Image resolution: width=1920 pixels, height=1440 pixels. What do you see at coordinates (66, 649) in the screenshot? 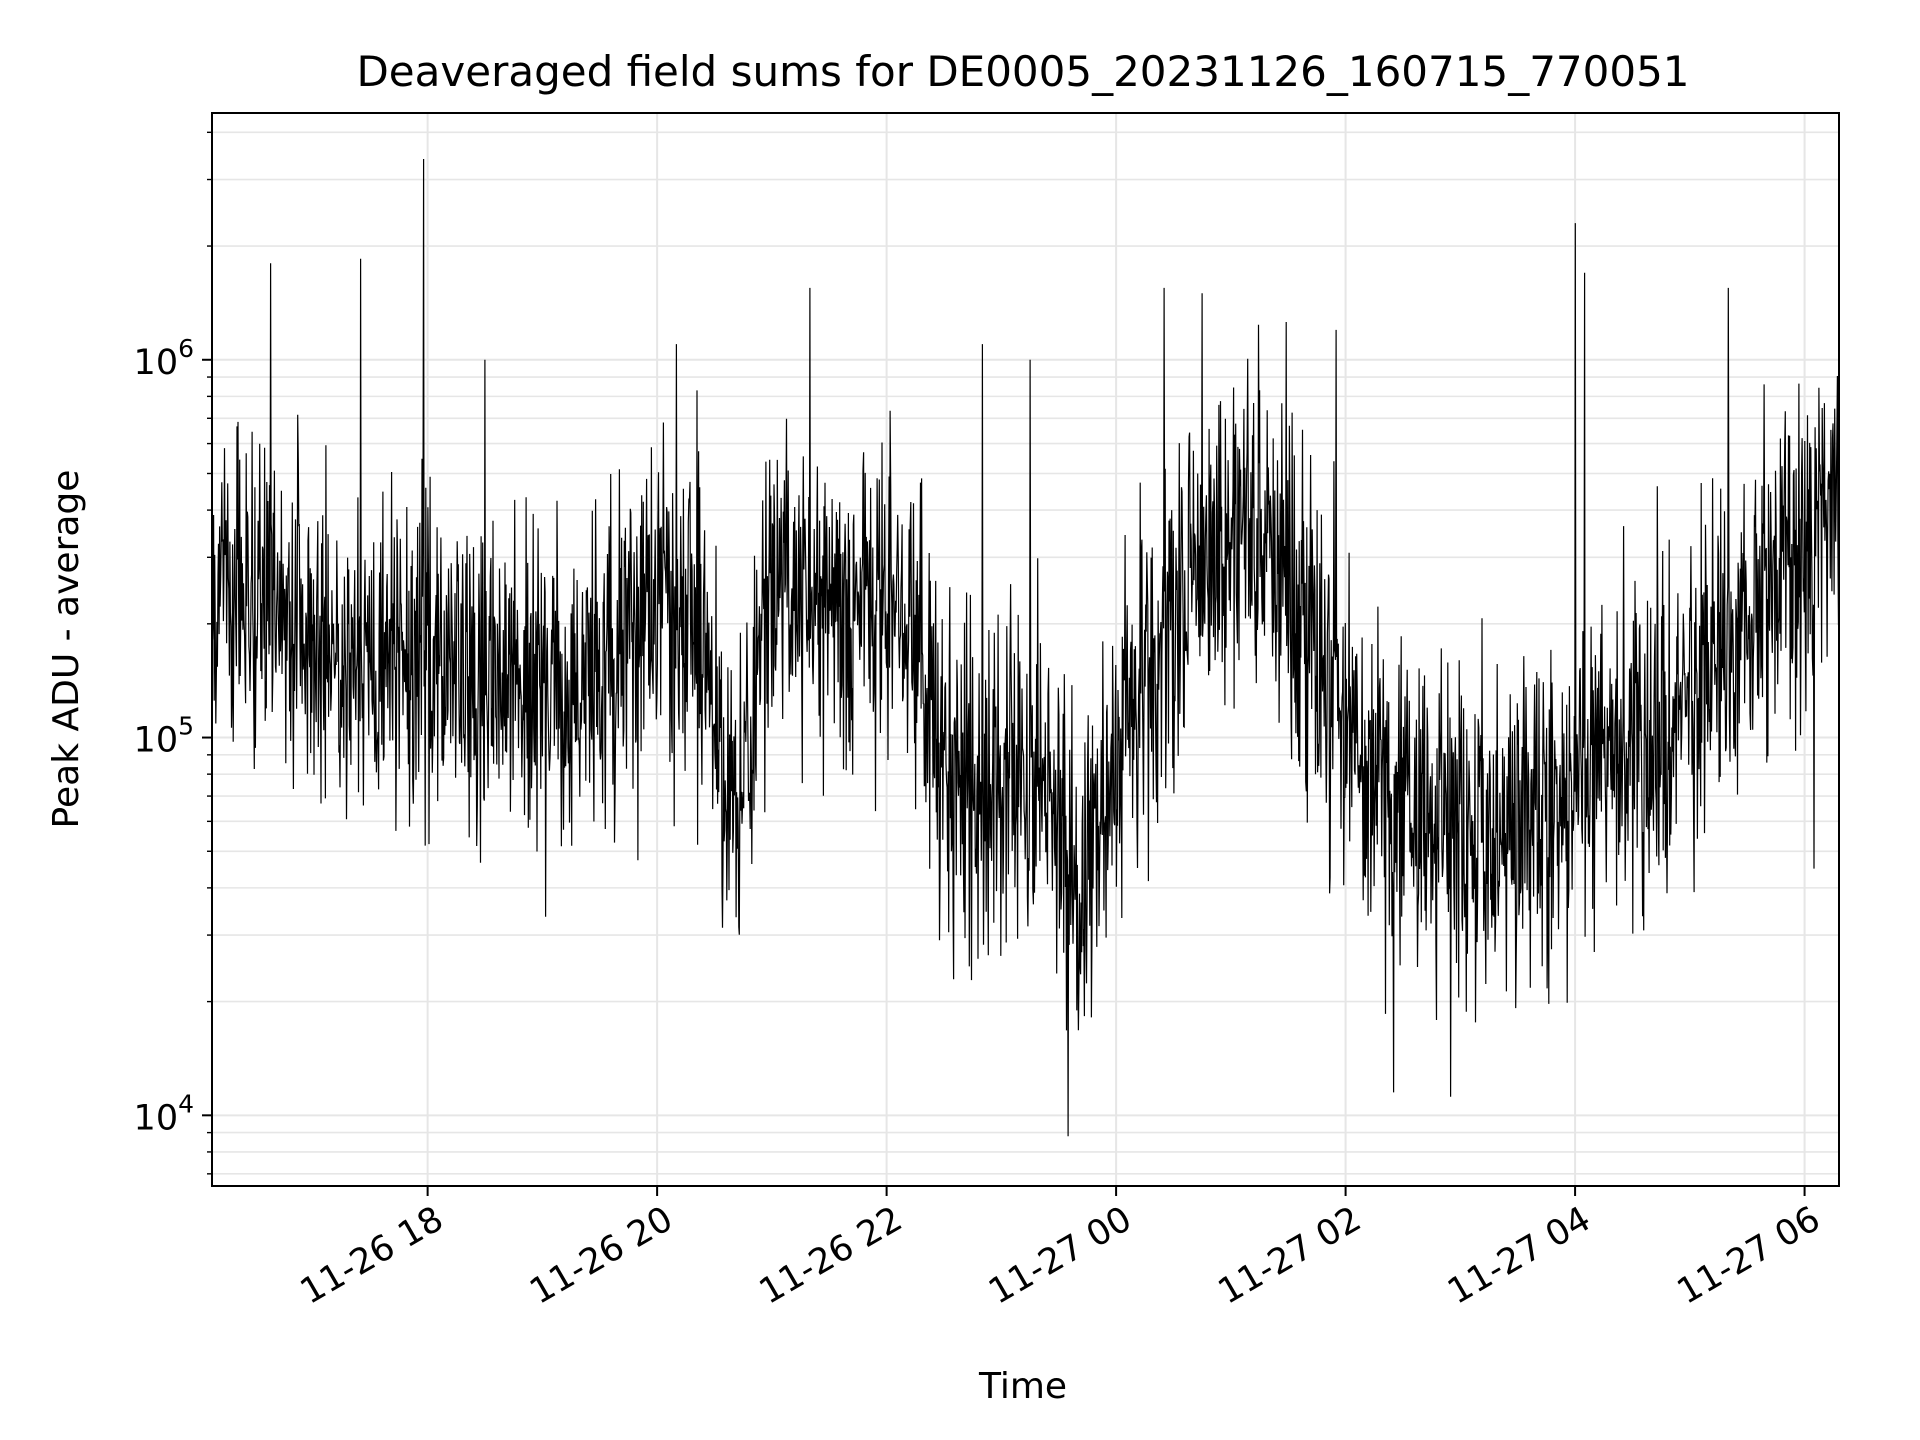
I see `y-axis-label: Peak ADU - average` at bounding box center [66, 649].